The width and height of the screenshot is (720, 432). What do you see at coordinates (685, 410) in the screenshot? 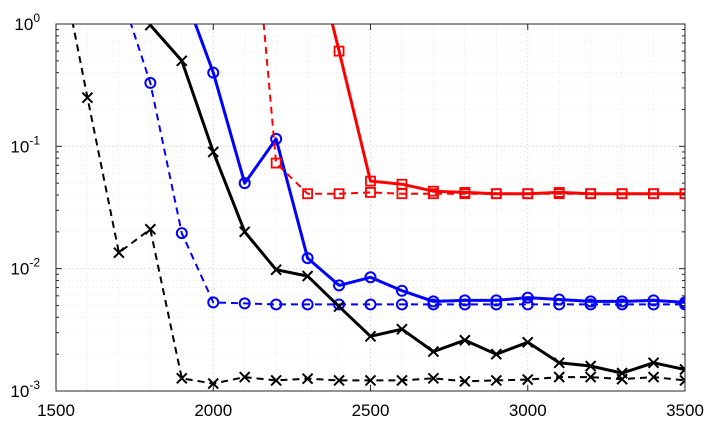
I see `x-tick-label: 3500` at bounding box center [685, 410].